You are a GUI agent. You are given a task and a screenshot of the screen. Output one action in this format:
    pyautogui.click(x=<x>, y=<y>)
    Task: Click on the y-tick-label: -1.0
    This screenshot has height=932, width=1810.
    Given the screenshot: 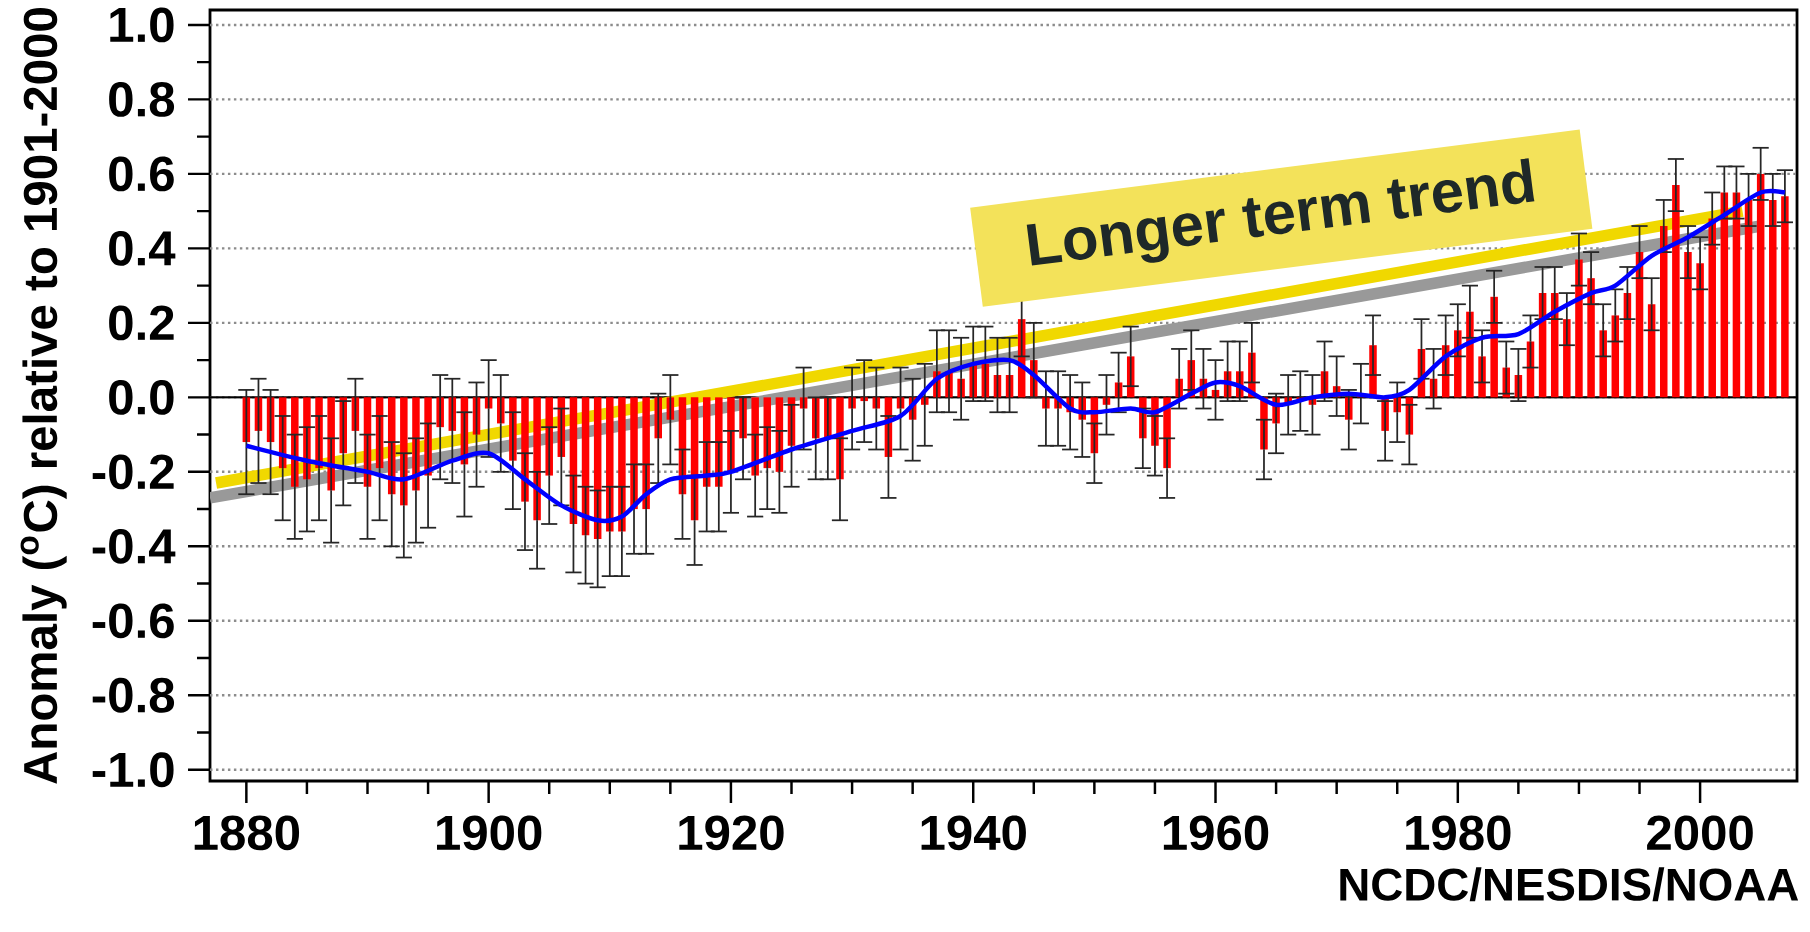 What is the action you would take?
    pyautogui.click(x=133, y=770)
    